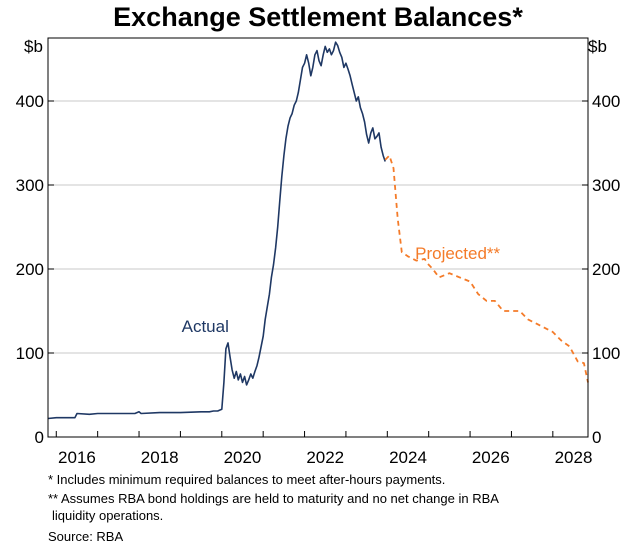  I want to click on x-tick-label: 2026, so click(491, 457).